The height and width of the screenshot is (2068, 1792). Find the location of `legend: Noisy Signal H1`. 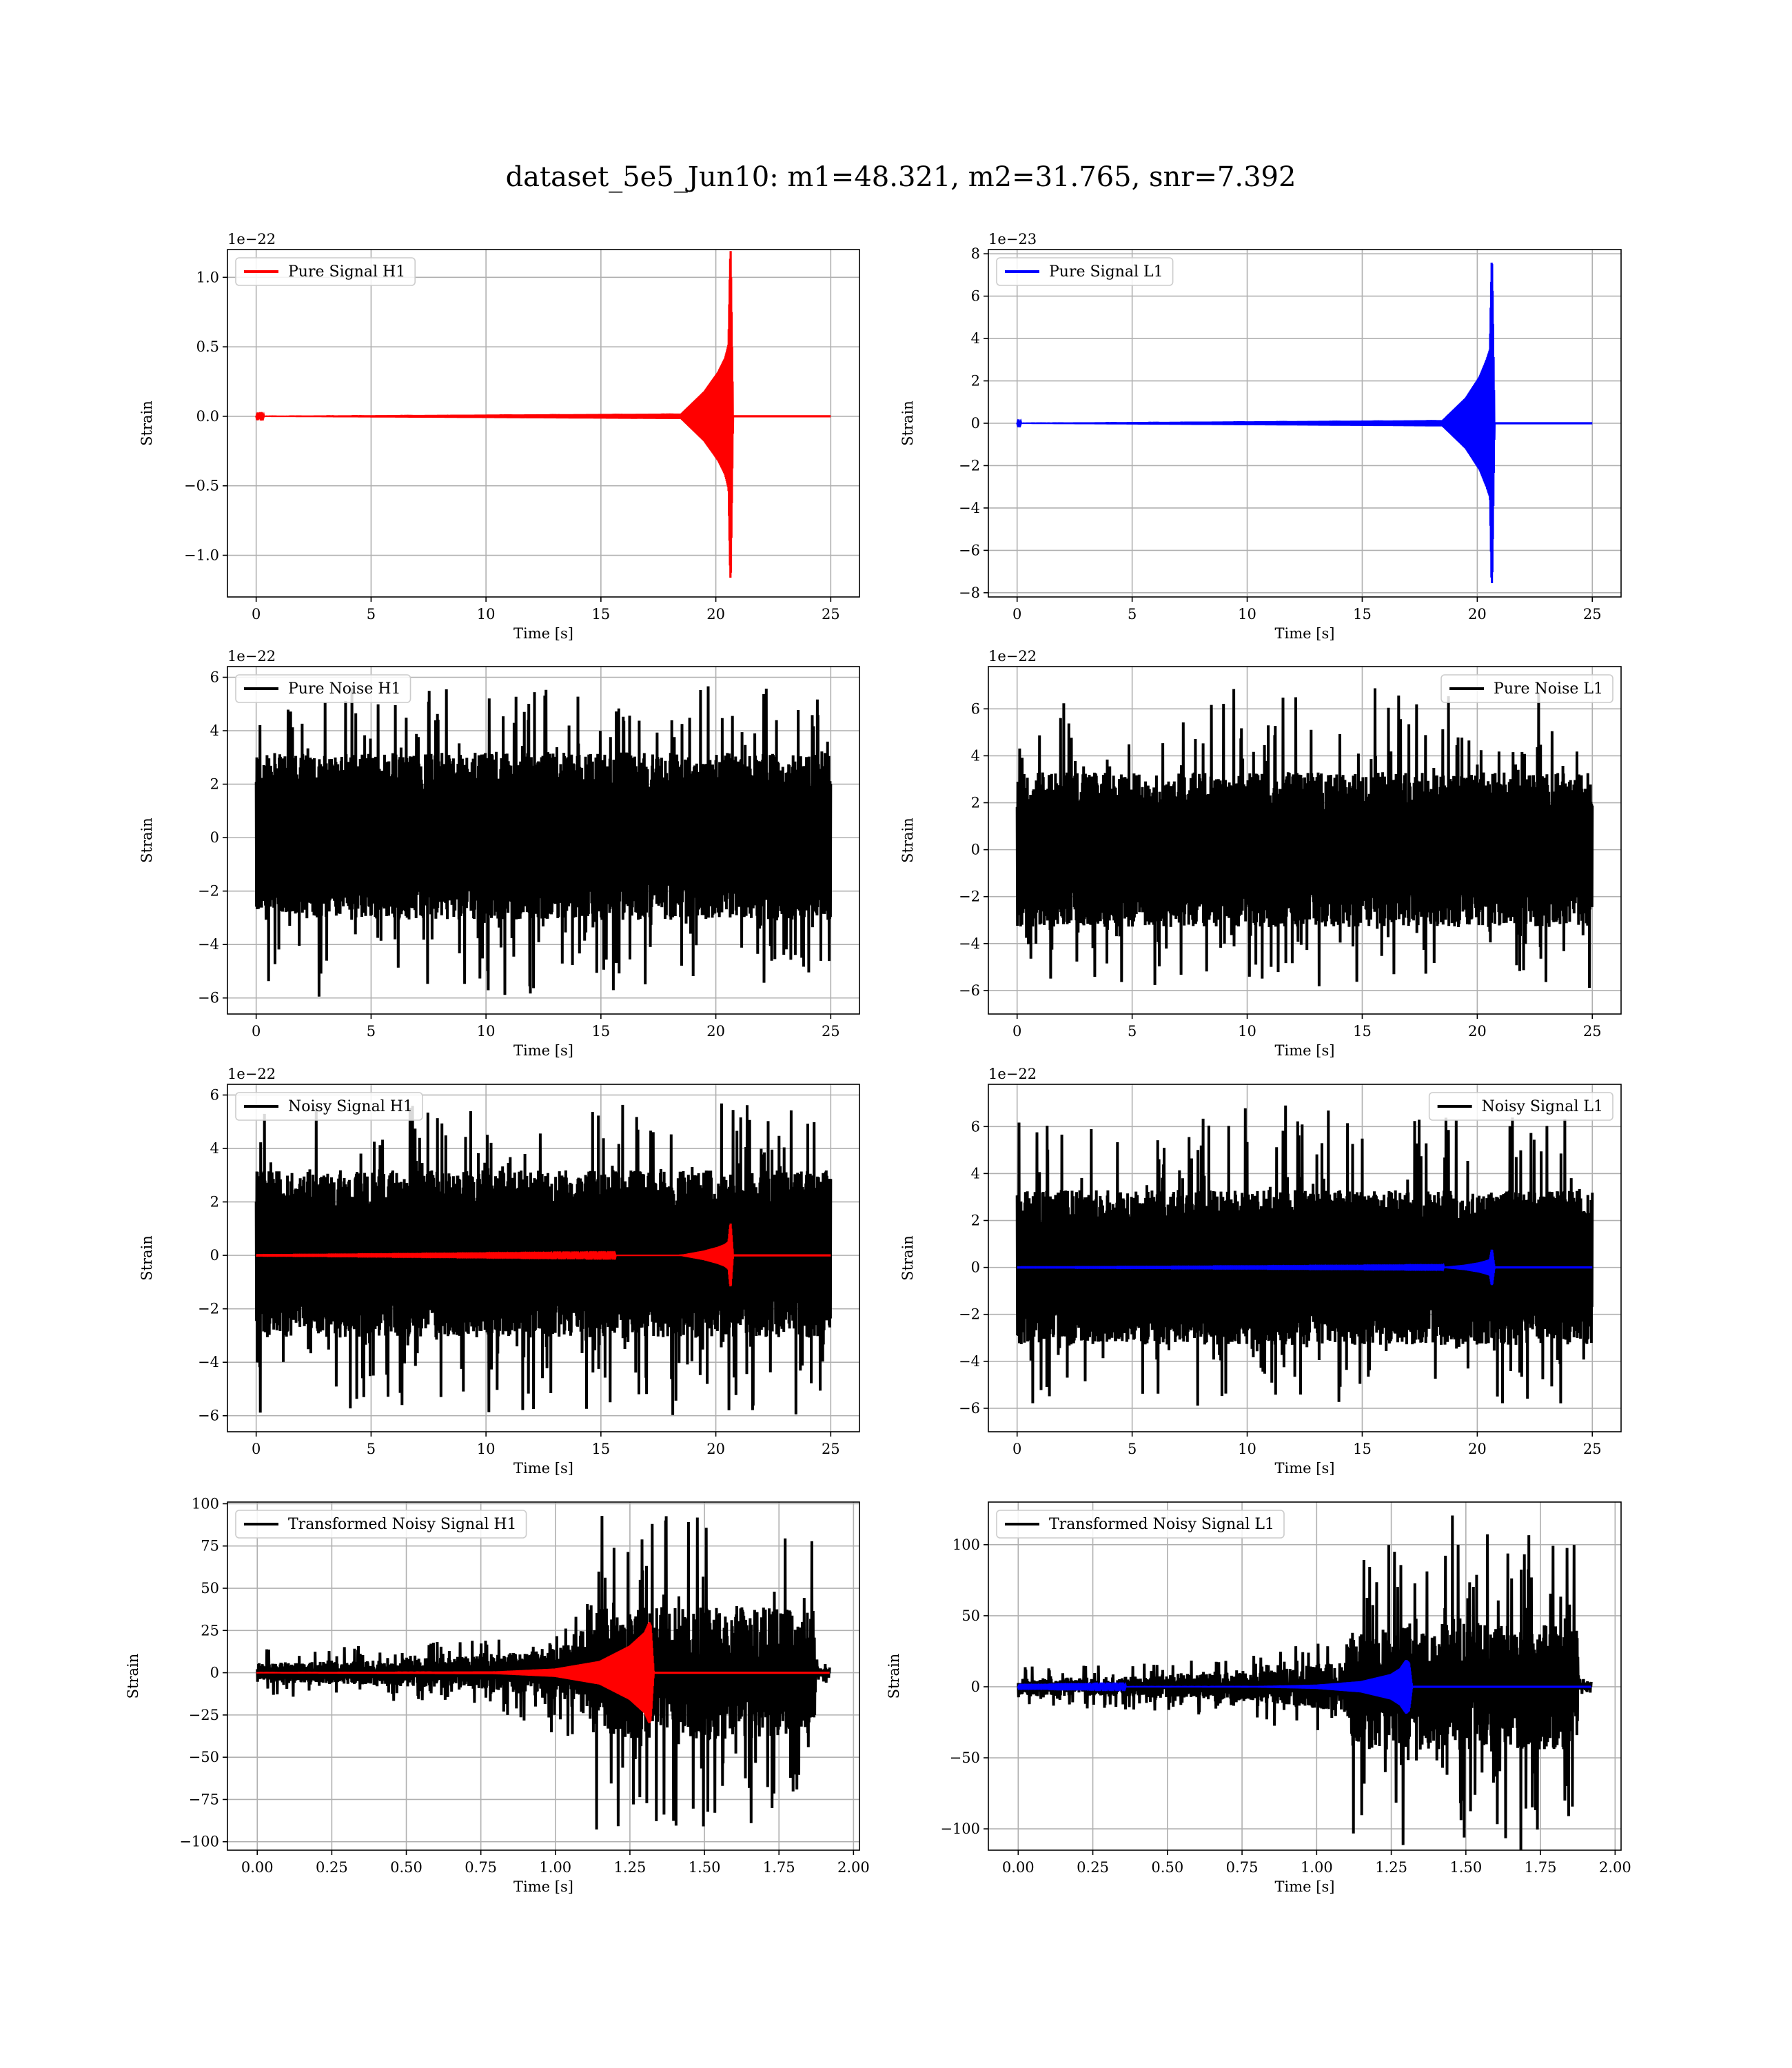

legend: Noisy Signal H1 is located at coordinates (329, 1106).